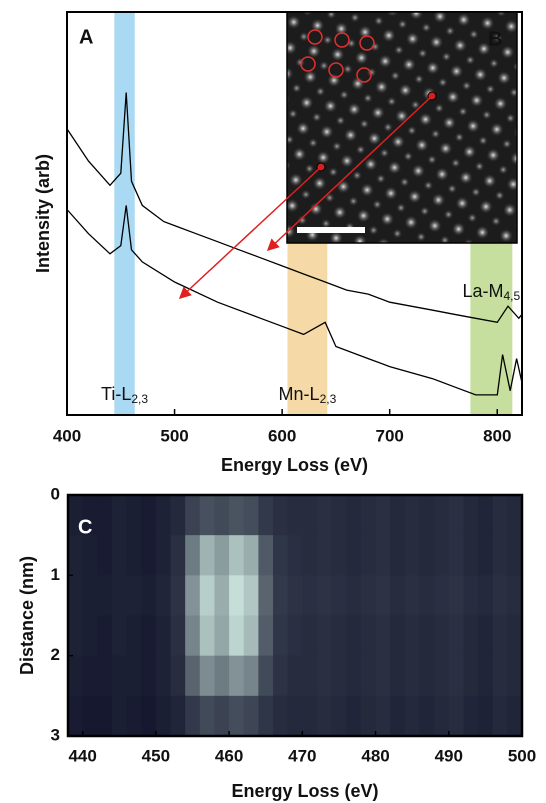  What do you see at coordinates (156, 755) in the screenshot?
I see `x-tick-label: 450` at bounding box center [156, 755].